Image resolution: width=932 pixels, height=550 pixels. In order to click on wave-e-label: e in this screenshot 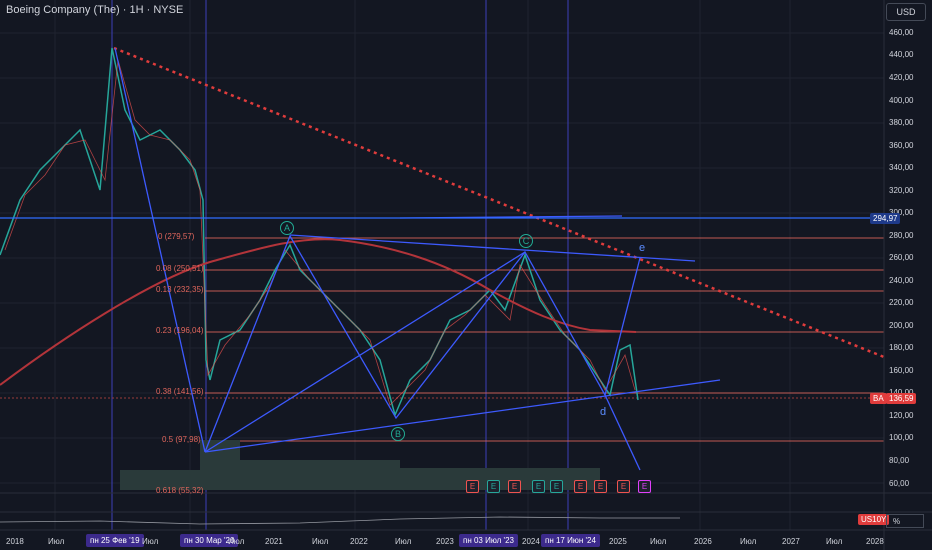, I will do `click(642, 248)`.